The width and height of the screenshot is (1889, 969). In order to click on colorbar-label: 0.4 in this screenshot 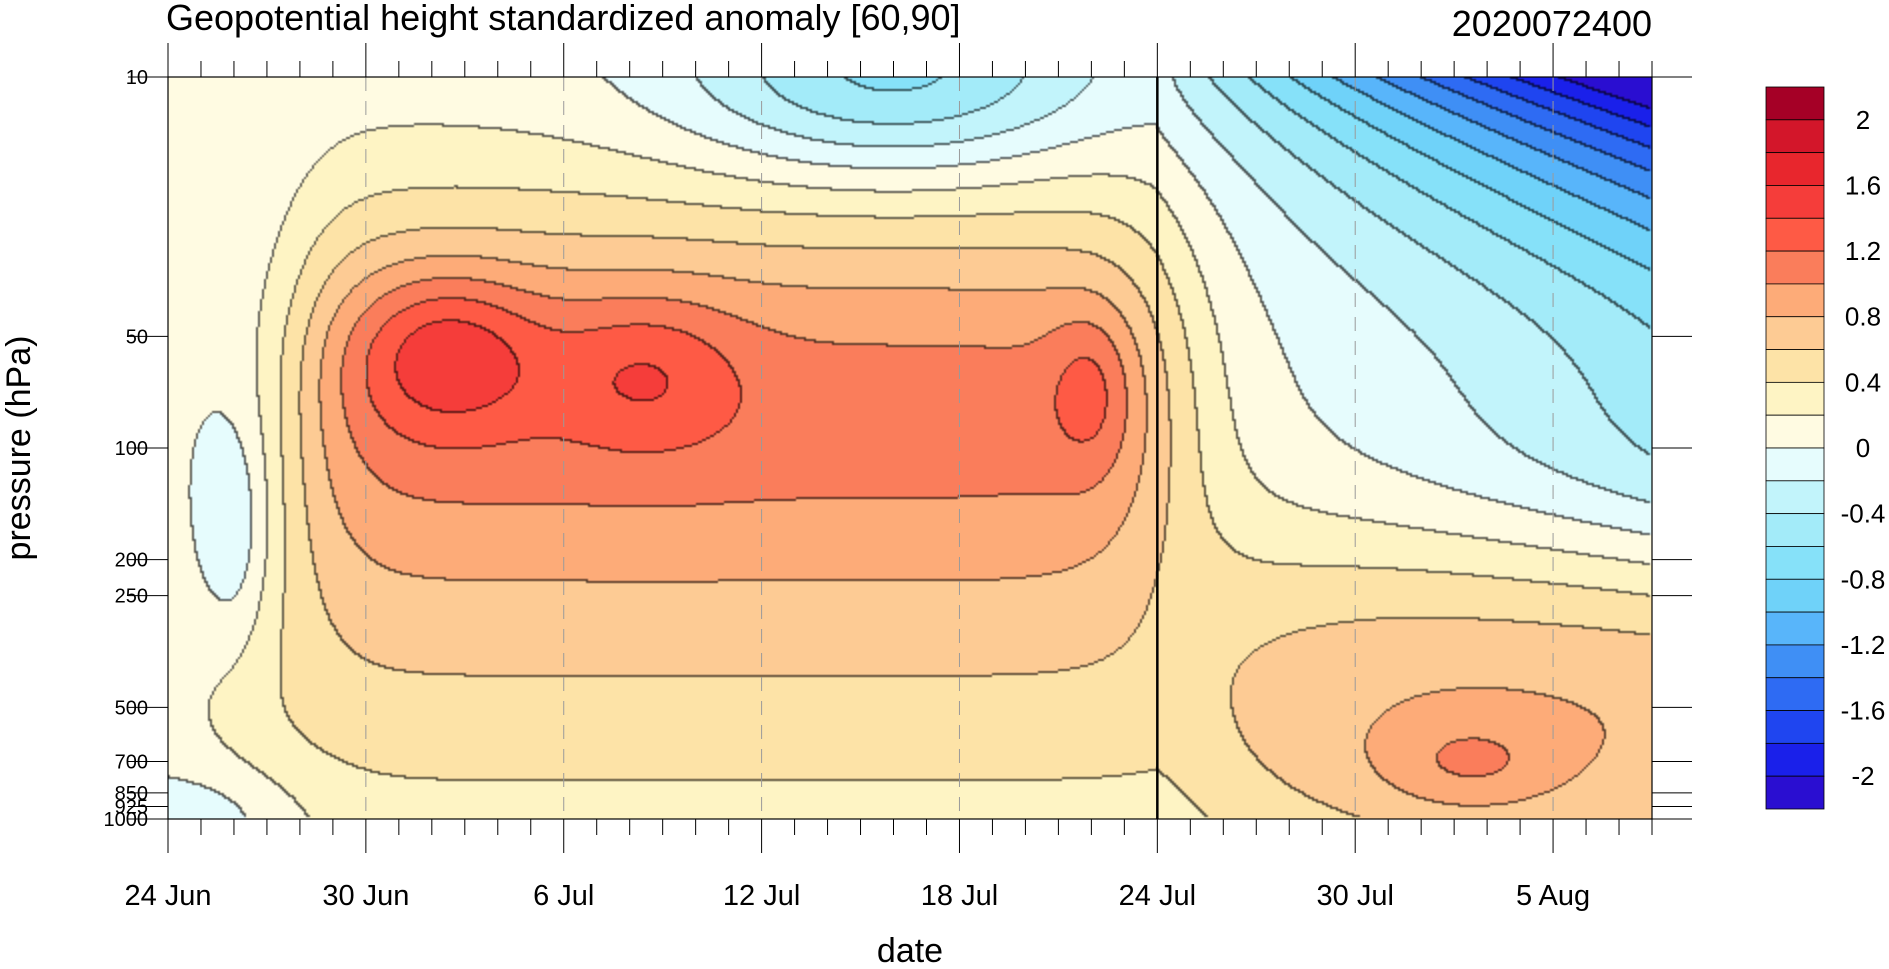, I will do `click(1863, 382)`.